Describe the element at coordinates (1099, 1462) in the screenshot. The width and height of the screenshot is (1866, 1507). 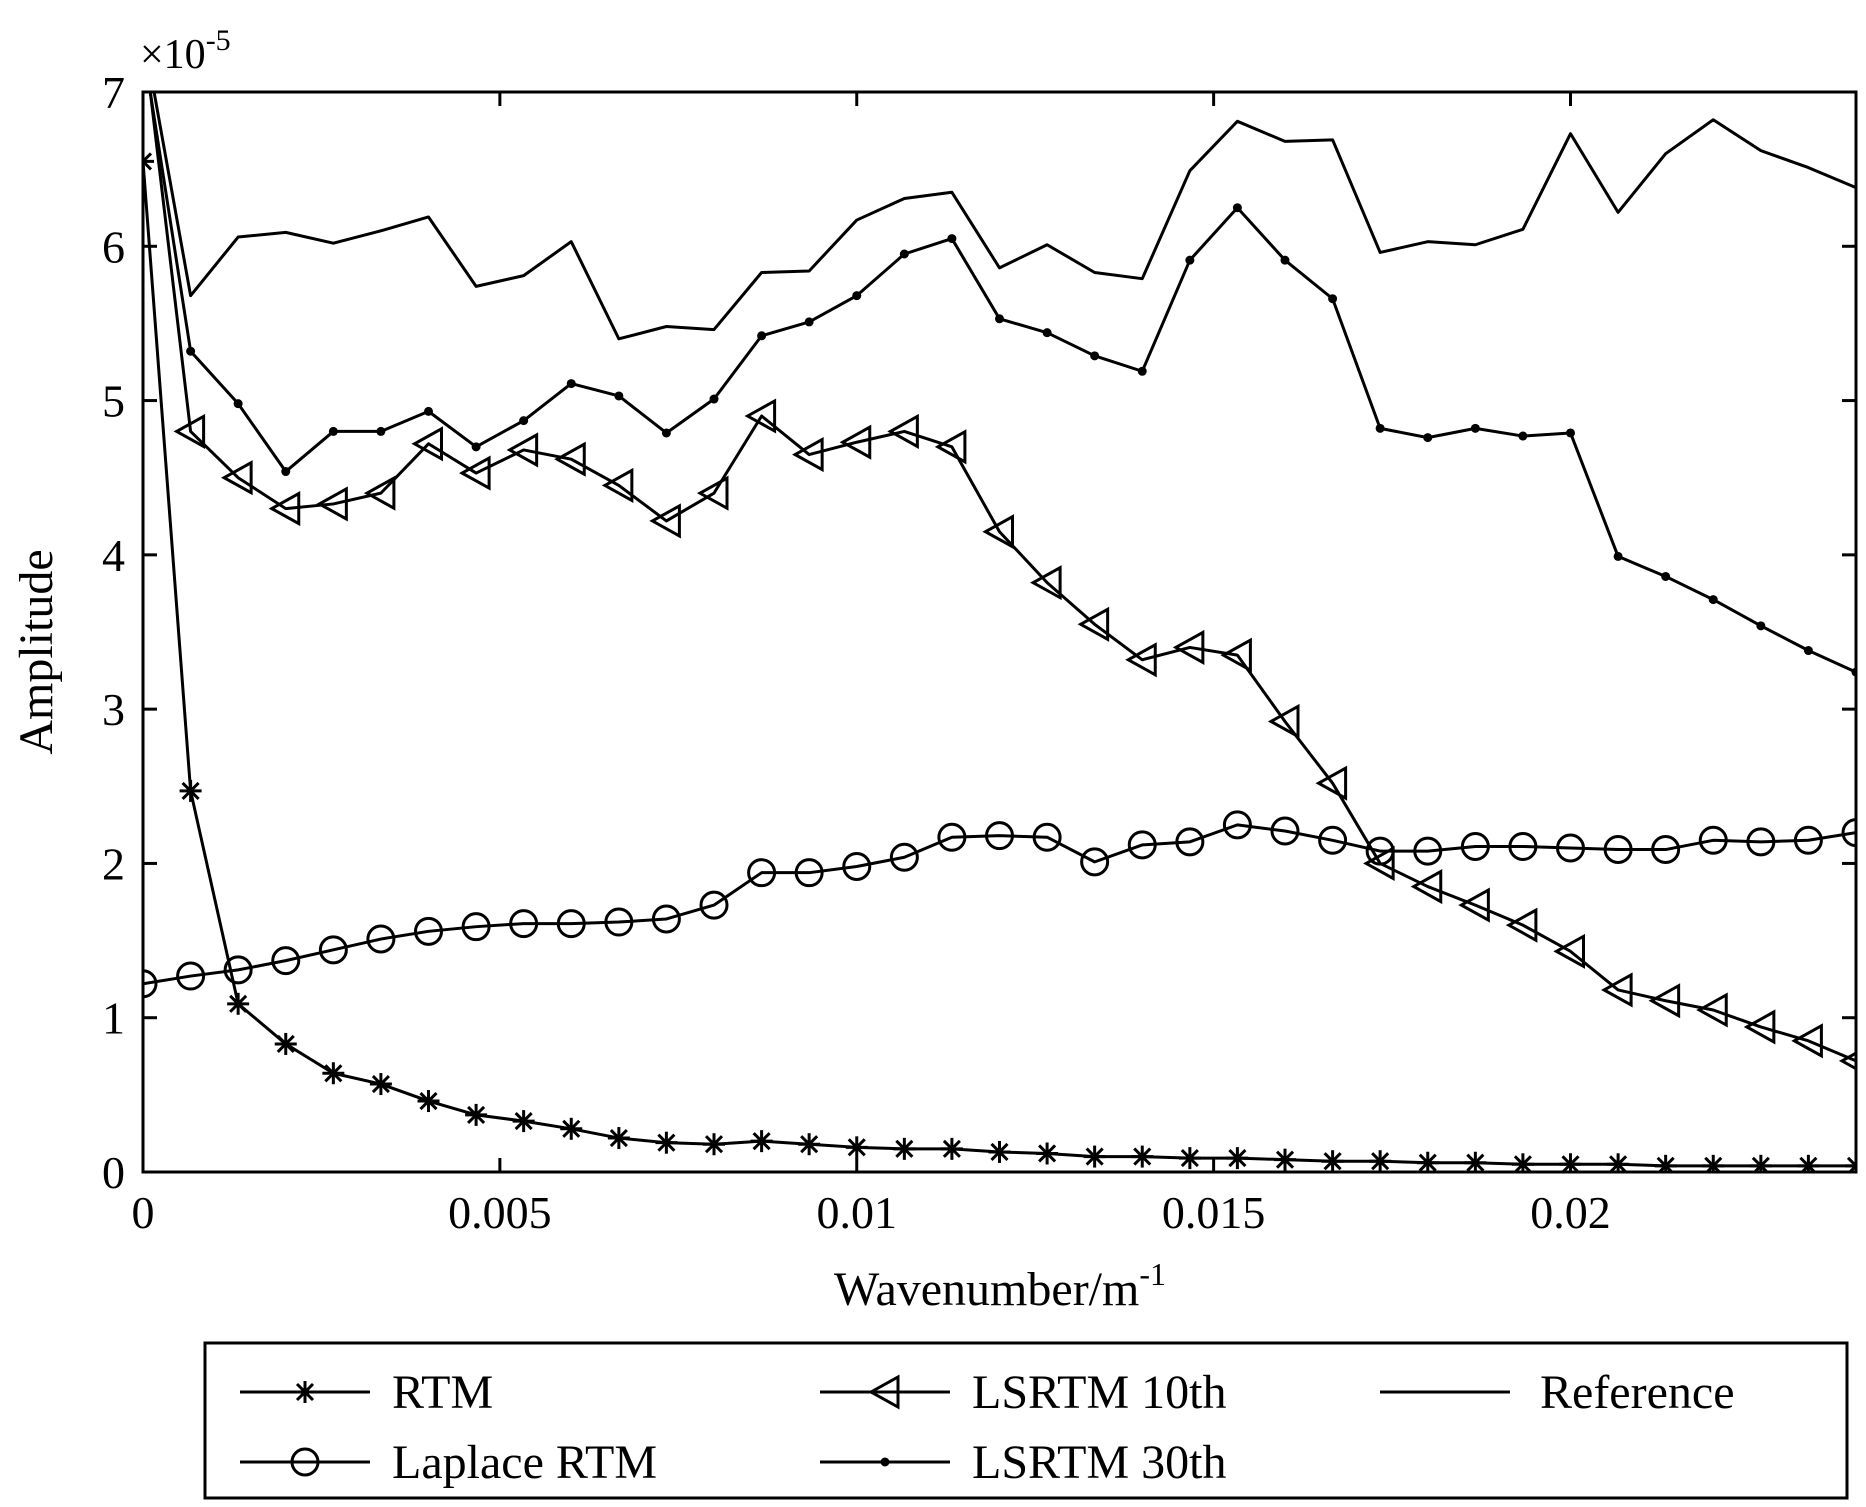
I see `legend-label-lsrtm-30th: LSRTM 30th` at that location.